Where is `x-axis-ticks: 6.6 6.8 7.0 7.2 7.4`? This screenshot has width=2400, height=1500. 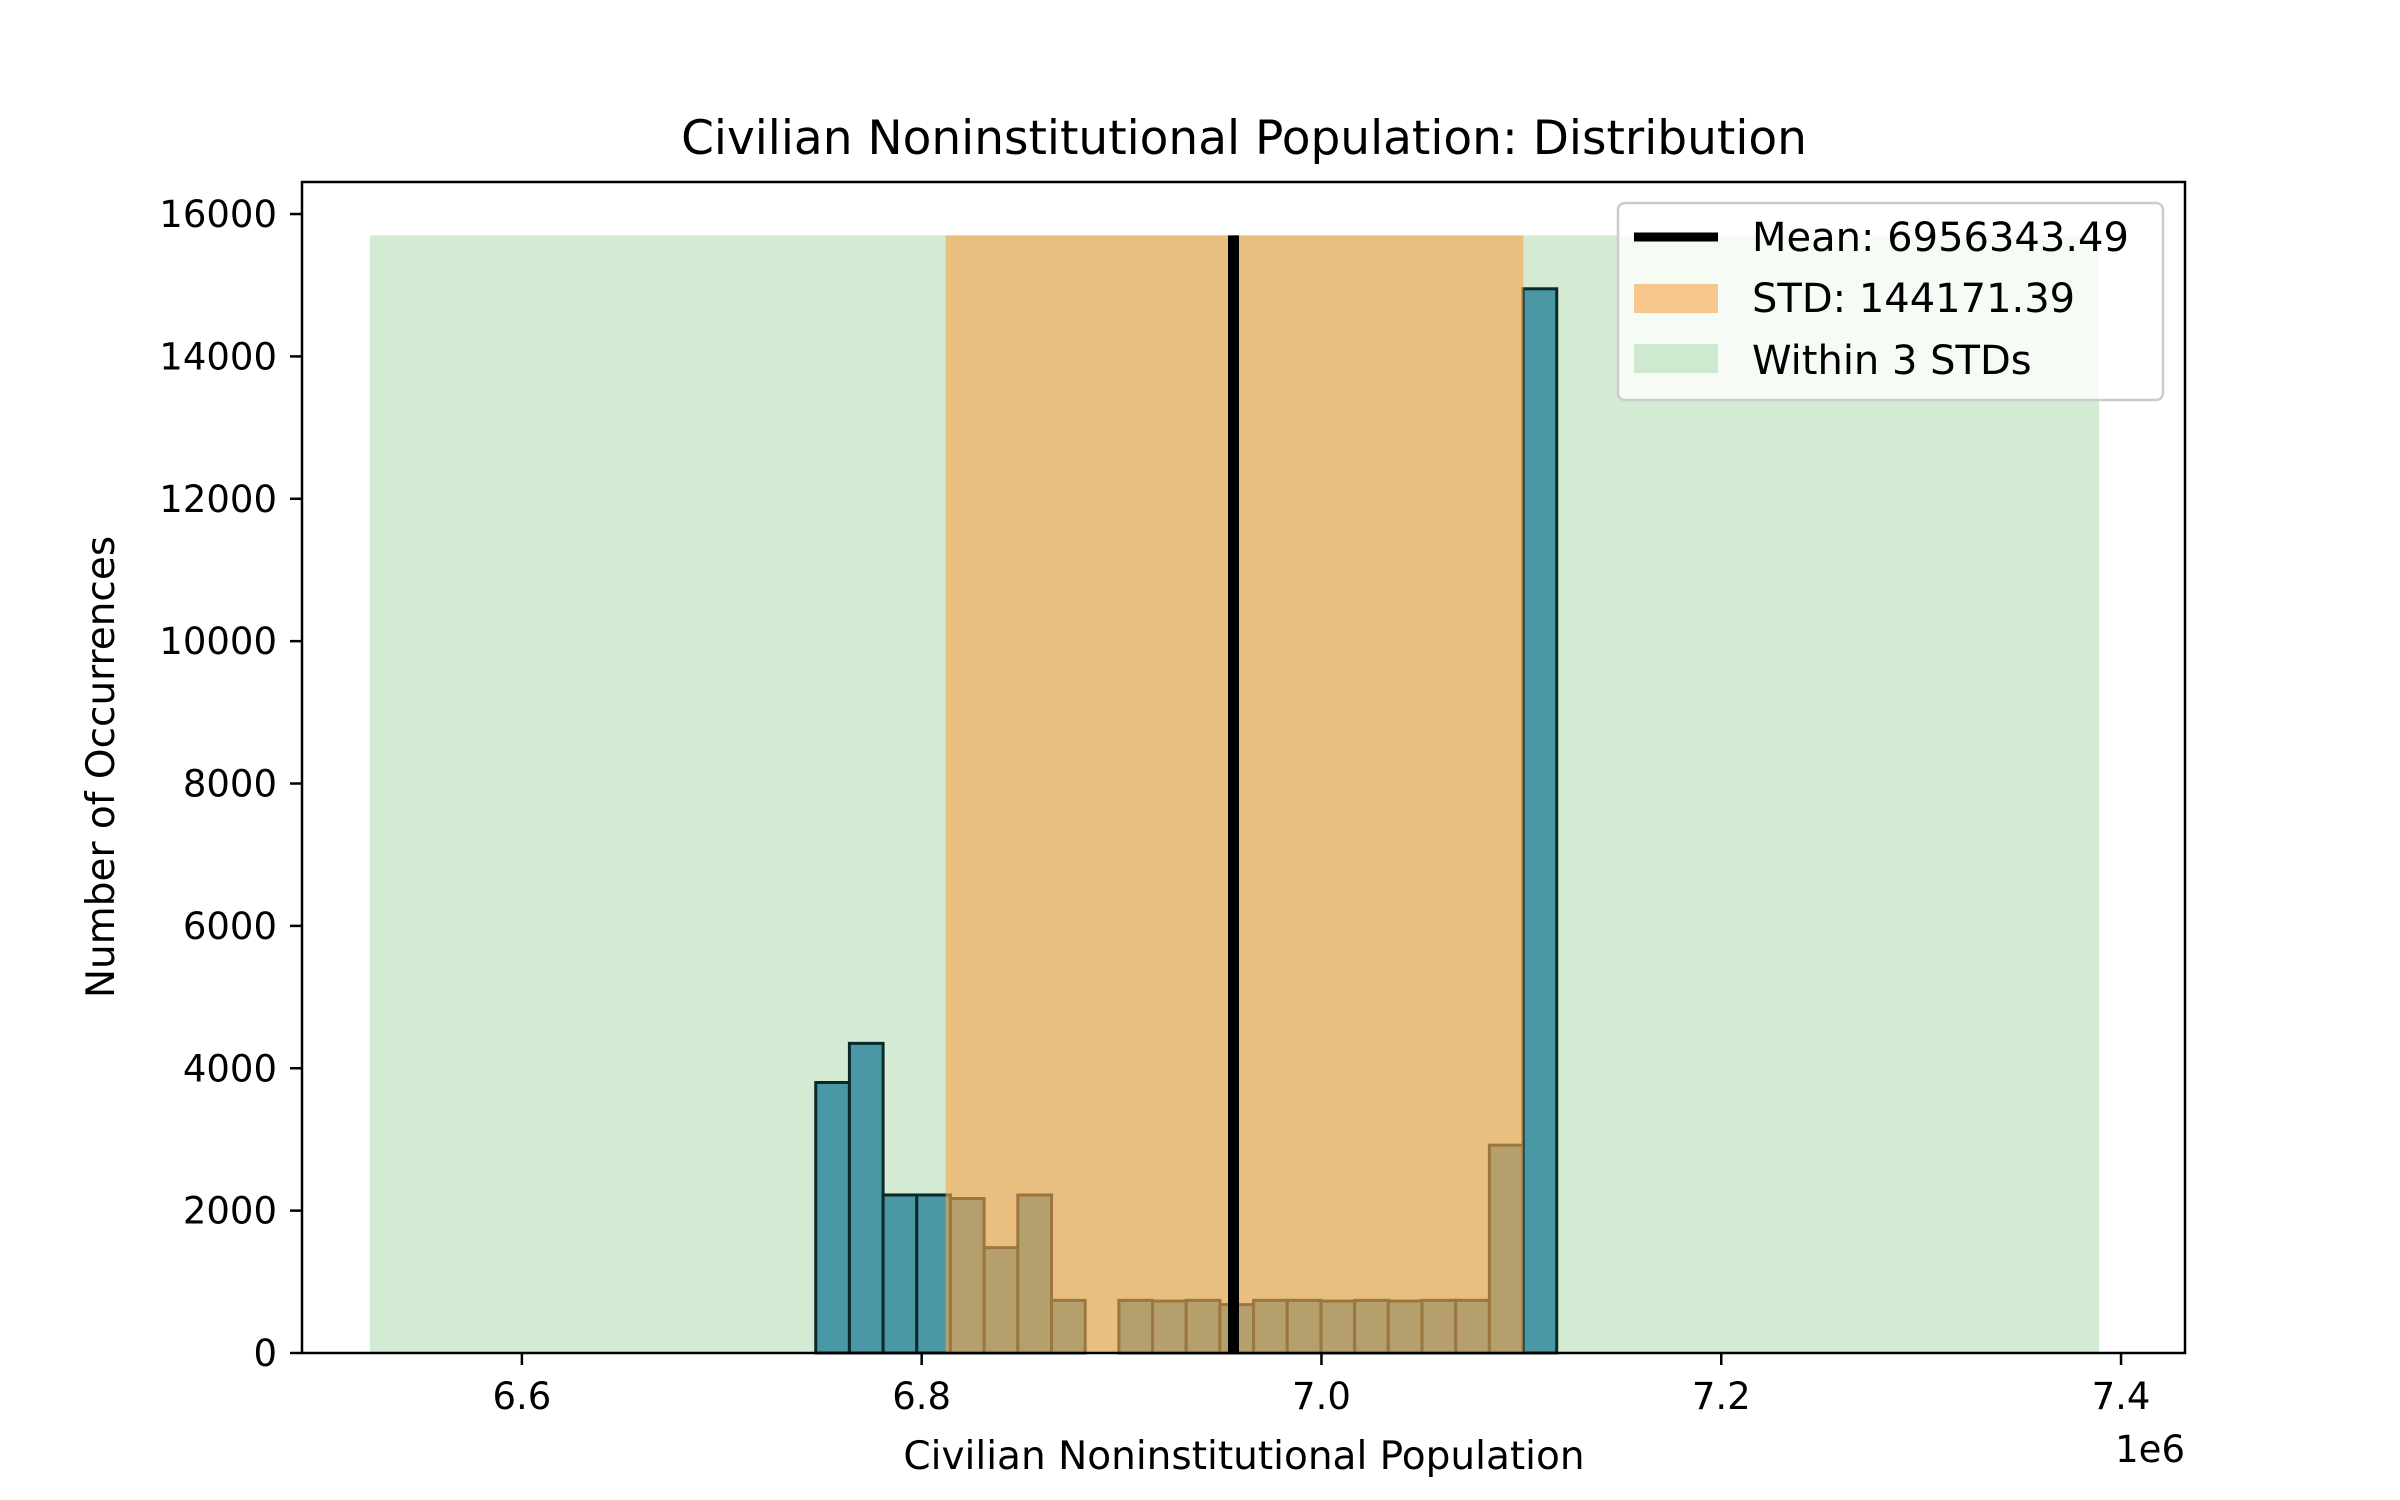 x-axis-ticks: 6.6 6.8 7.0 7.2 7.4 is located at coordinates (1321, 1385).